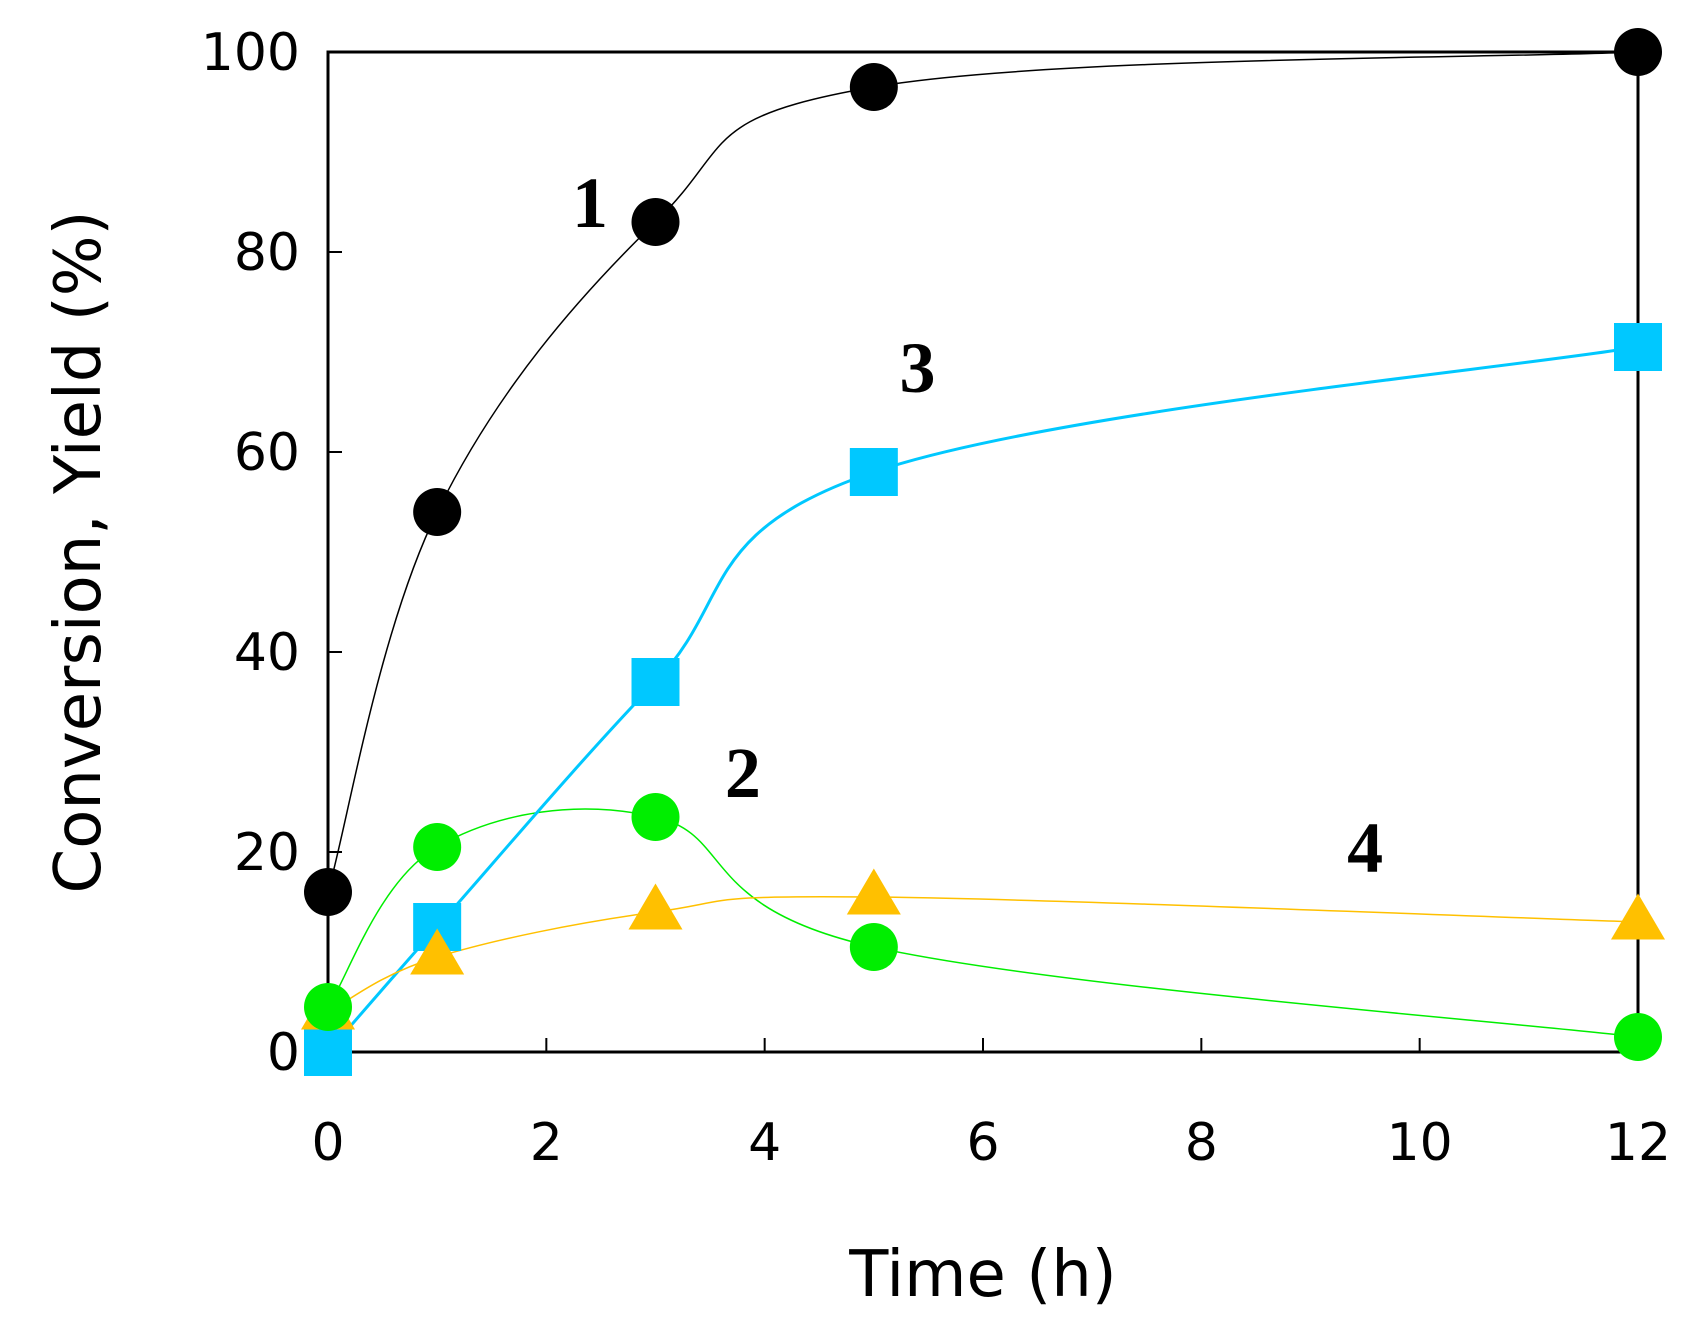  What do you see at coordinates (590, 203) in the screenshot?
I see `series-1-label: 1` at bounding box center [590, 203].